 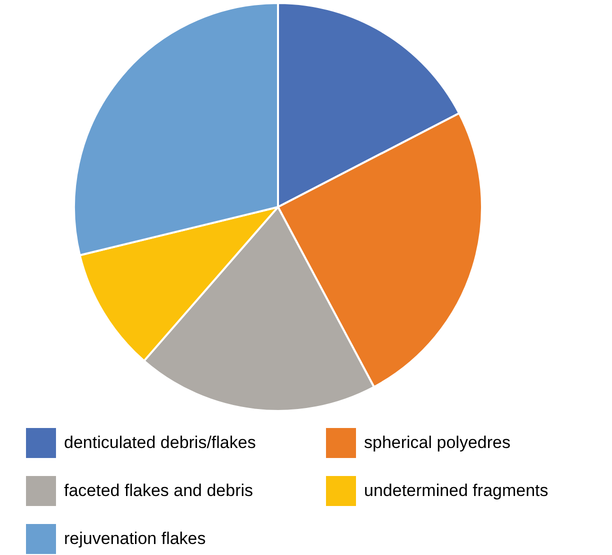 I want to click on legend-label: spherical polyedres, so click(x=437, y=443).